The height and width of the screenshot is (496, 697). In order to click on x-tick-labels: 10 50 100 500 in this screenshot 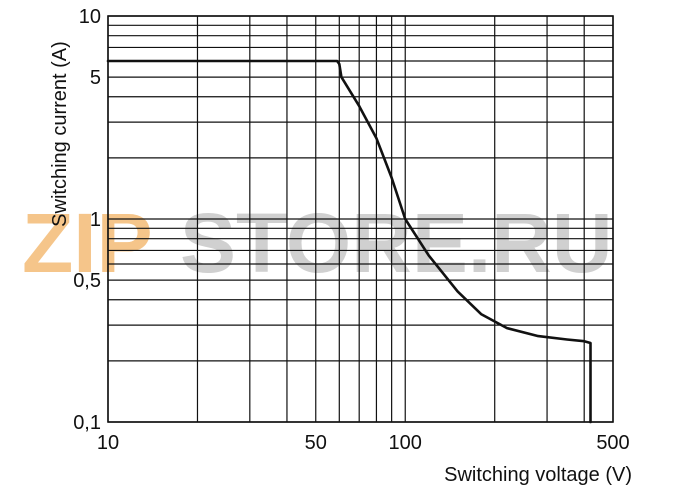, I will do `click(363, 443)`.